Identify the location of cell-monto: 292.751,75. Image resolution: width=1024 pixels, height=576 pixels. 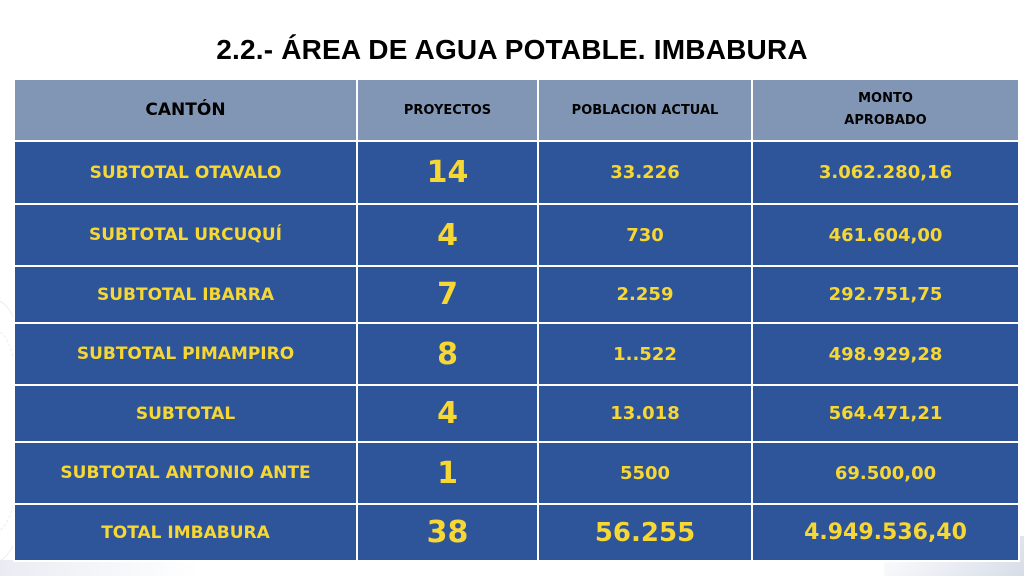
(885, 294).